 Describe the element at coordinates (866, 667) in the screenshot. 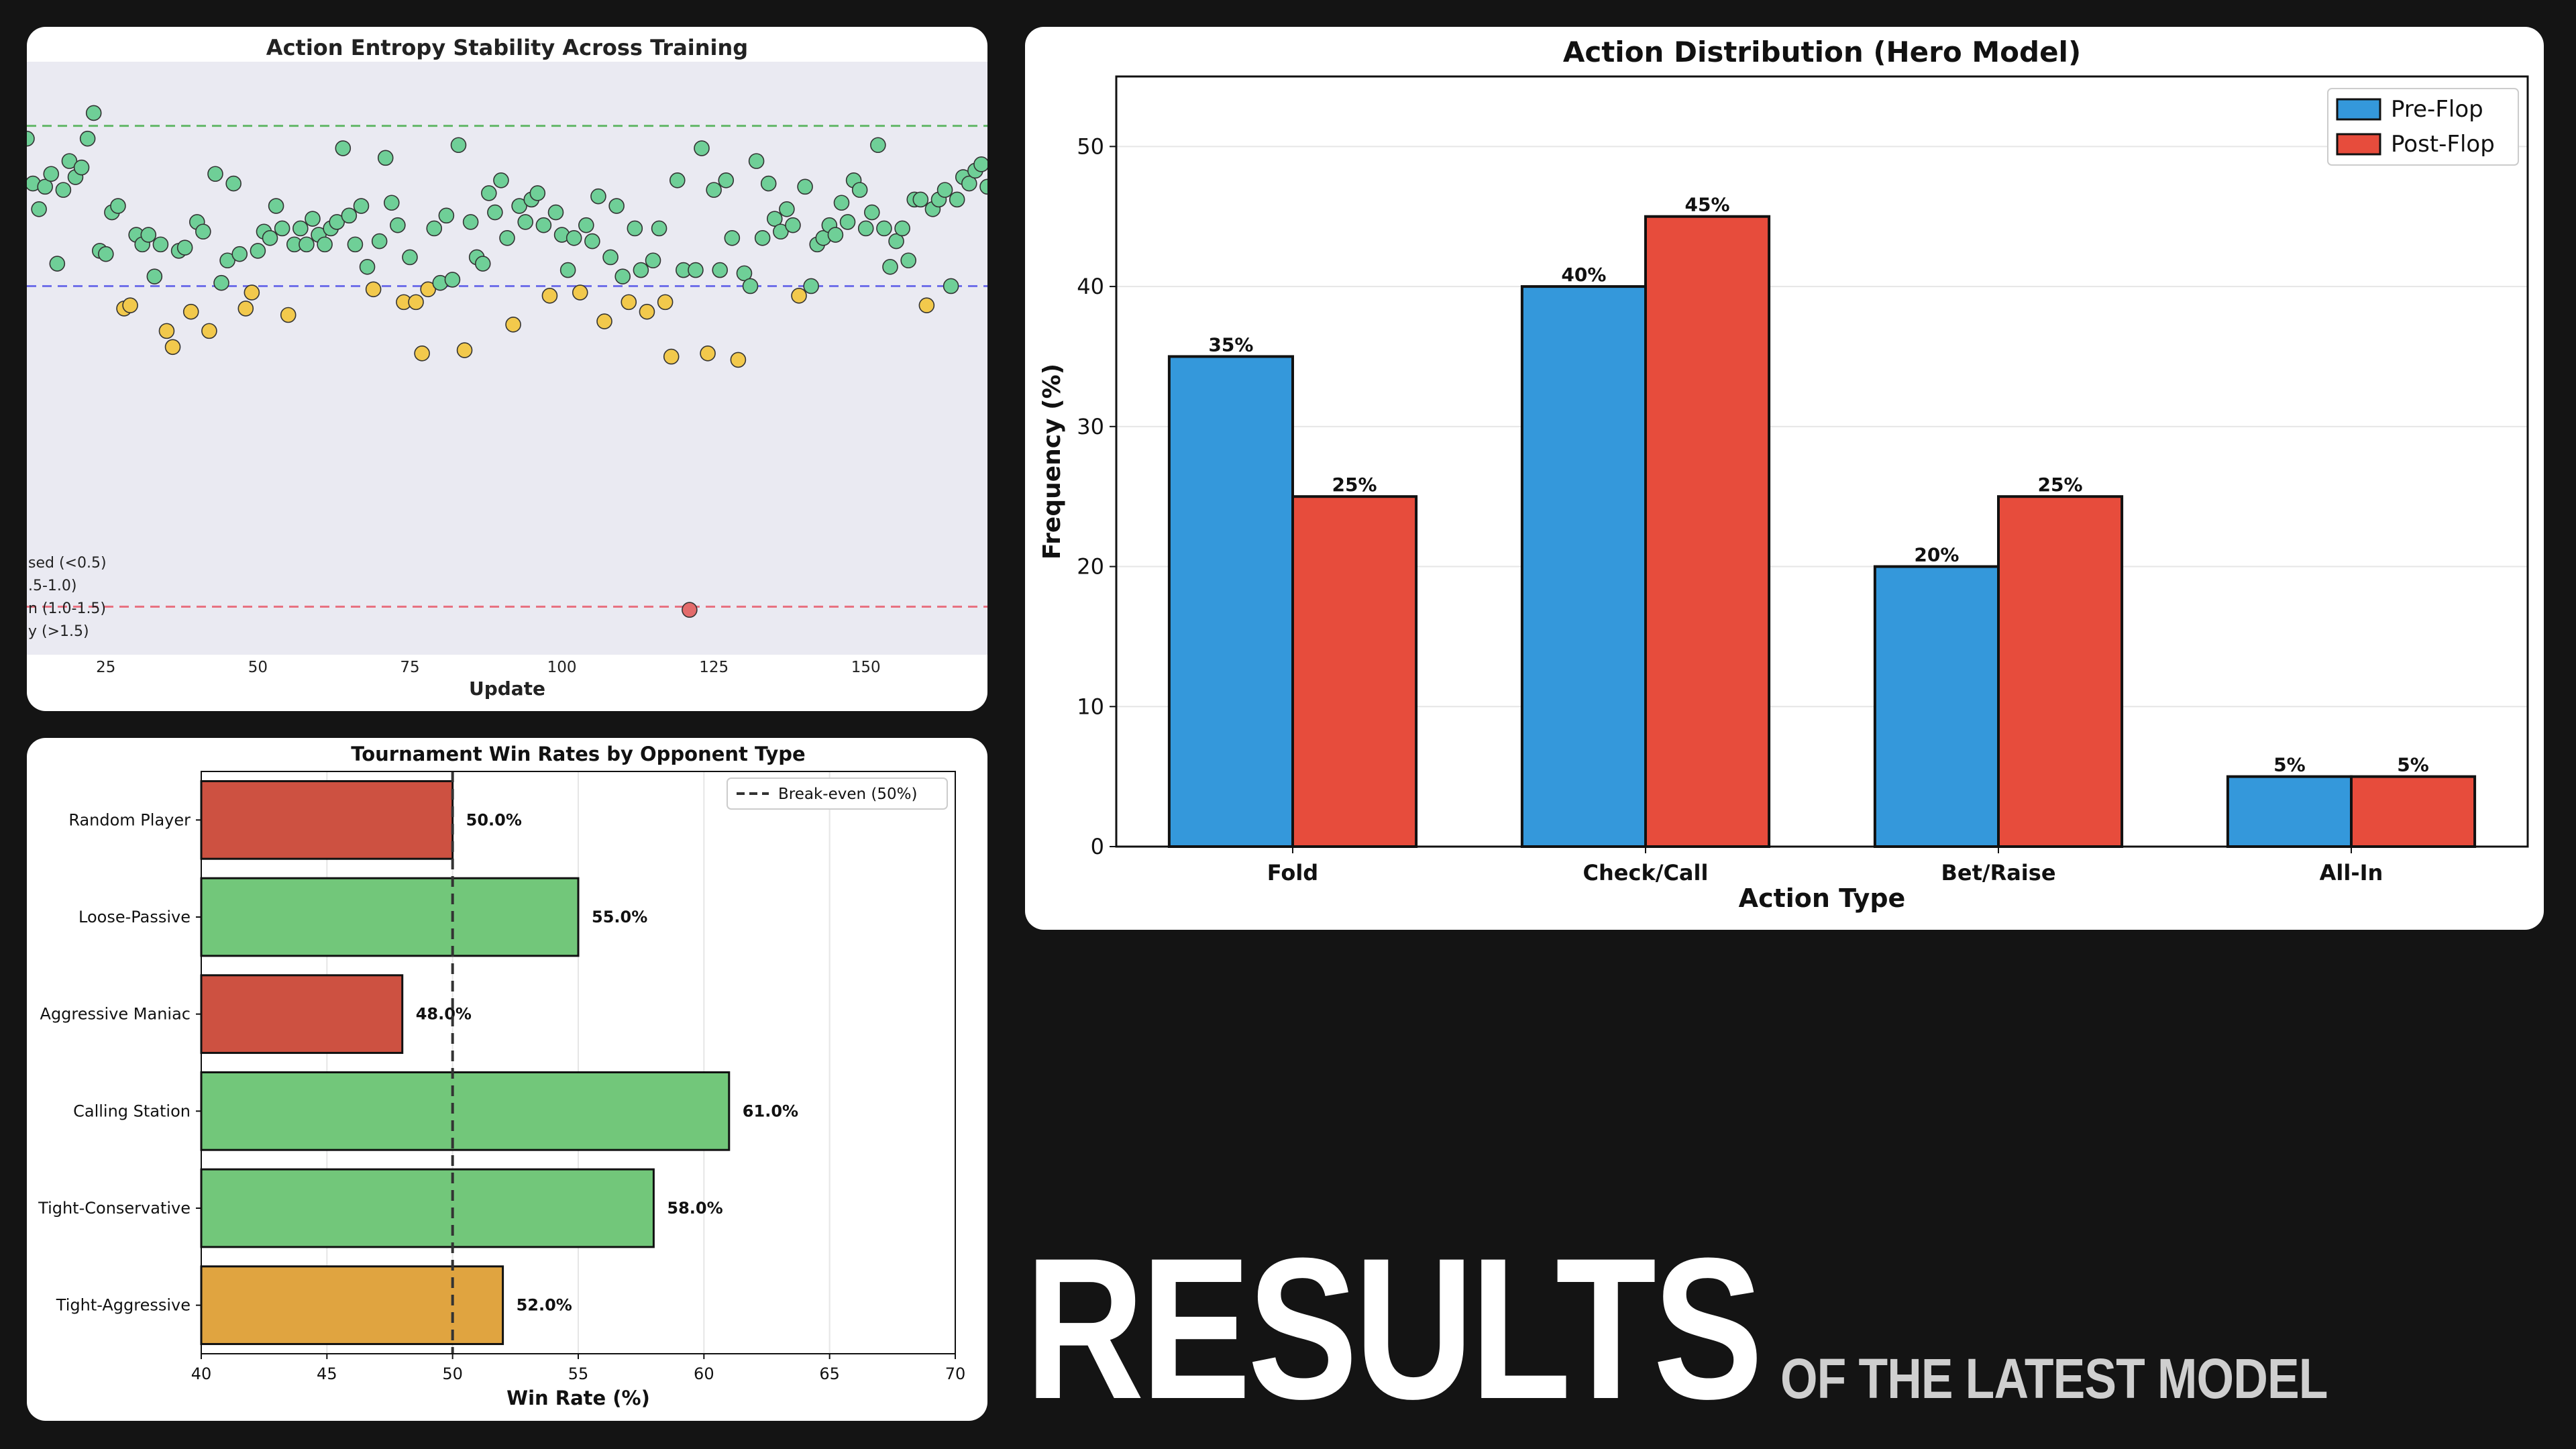

I see `entropy-x-tick-label: 150` at that location.